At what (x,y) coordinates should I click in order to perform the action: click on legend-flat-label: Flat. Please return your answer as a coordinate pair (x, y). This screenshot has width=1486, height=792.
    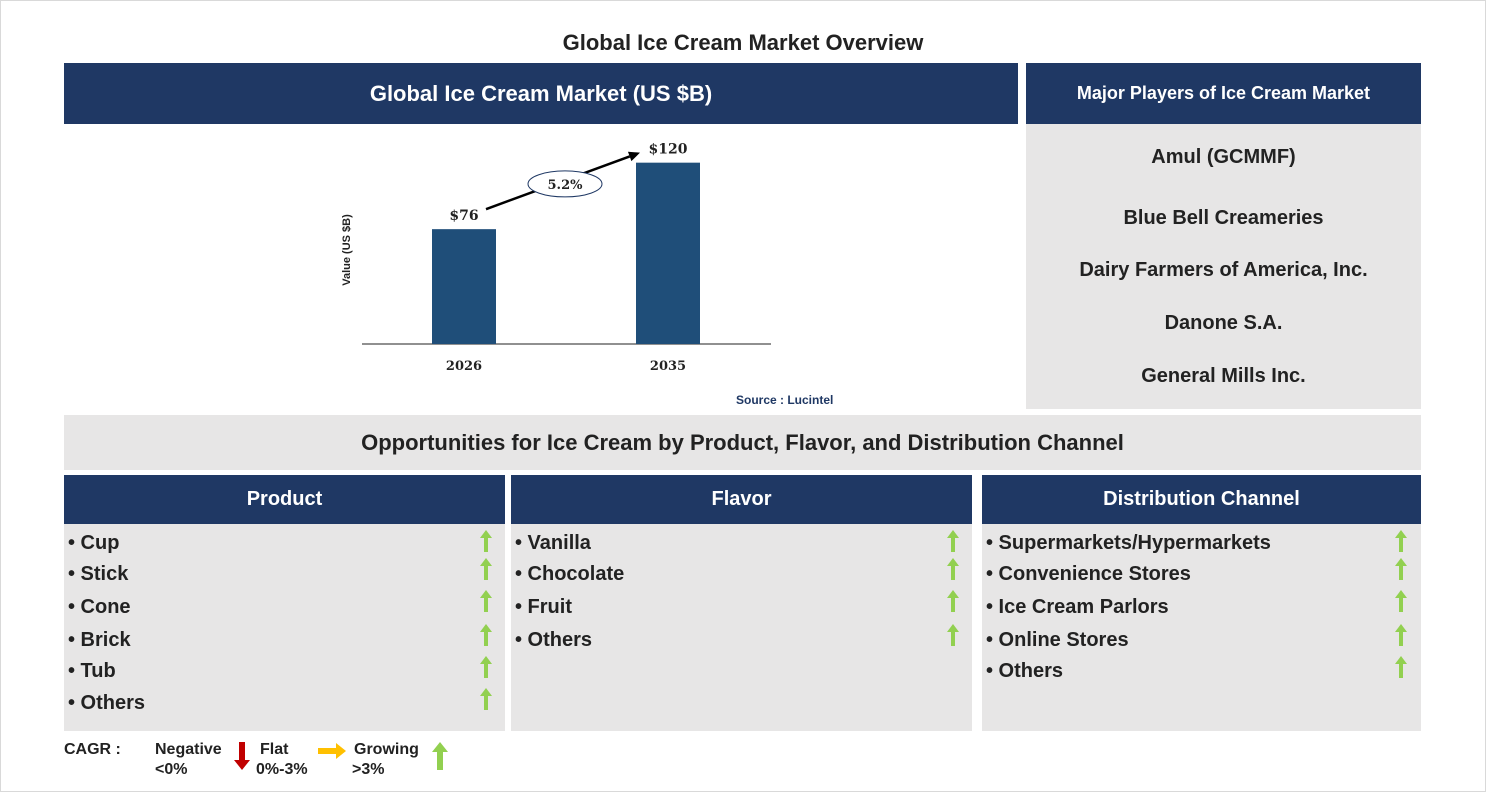
    Looking at the image, I should click on (274, 749).